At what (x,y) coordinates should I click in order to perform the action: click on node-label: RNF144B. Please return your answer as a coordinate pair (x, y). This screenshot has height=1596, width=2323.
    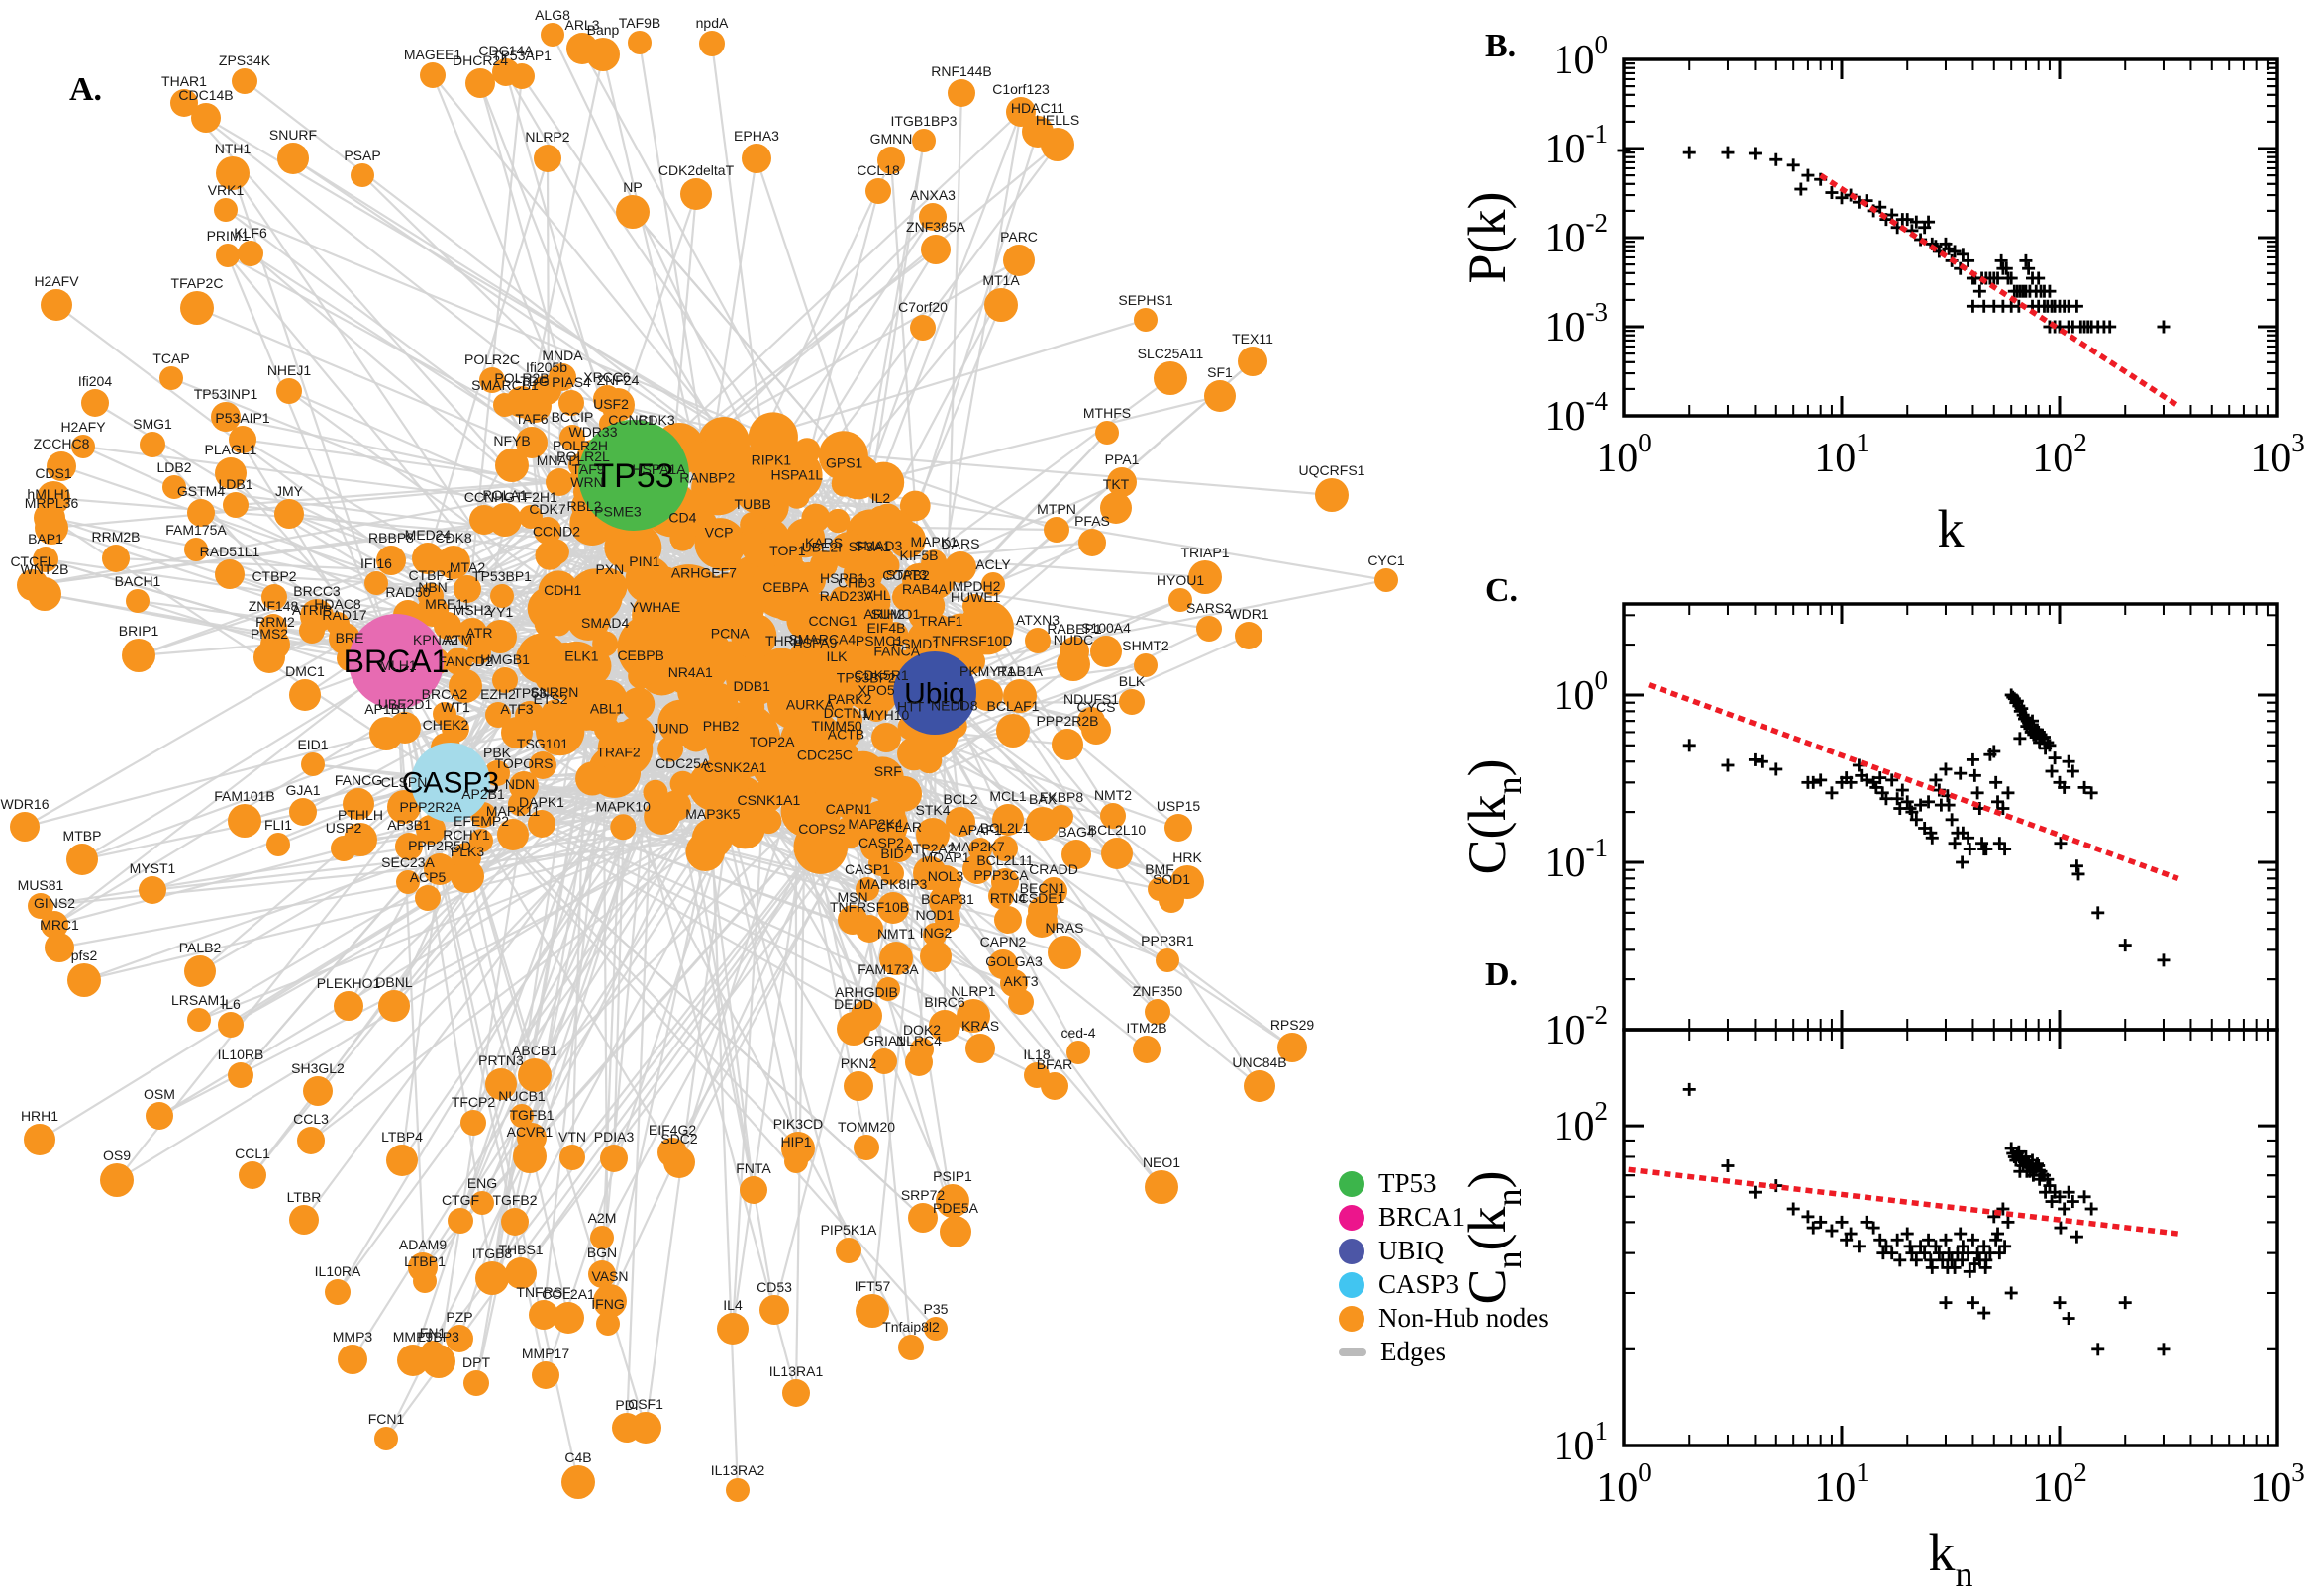
    Looking at the image, I should click on (961, 71).